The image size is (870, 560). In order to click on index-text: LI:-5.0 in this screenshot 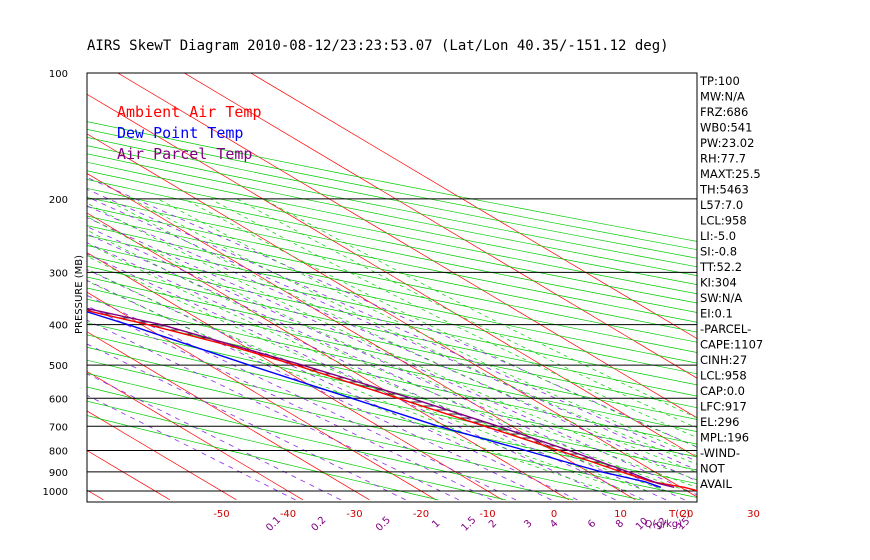, I will do `click(718, 236)`.